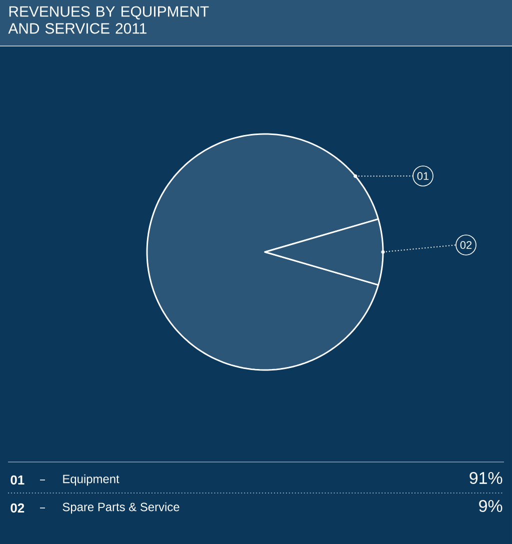 This screenshot has height=544, width=512. I want to click on legend-label: Equipment, so click(91, 480).